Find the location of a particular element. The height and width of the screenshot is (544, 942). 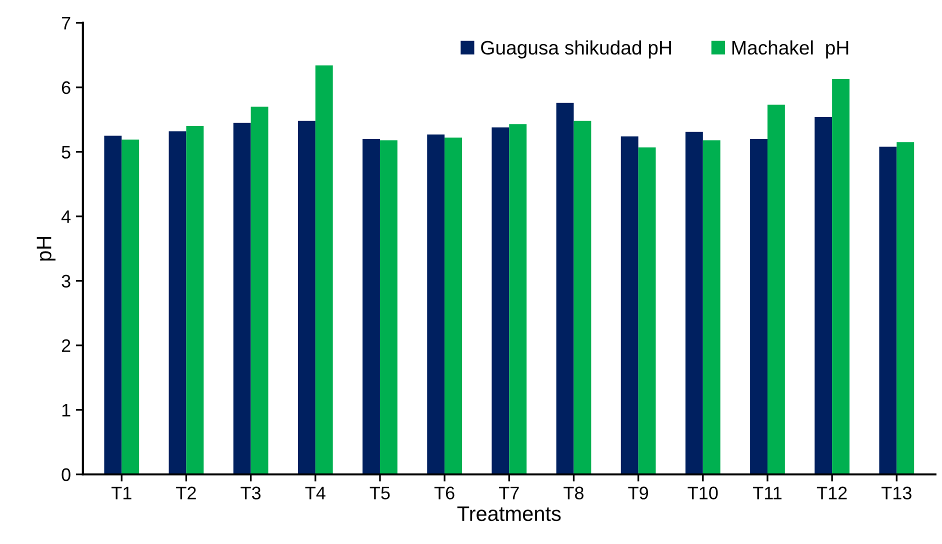

y-tick-label: 0 is located at coordinates (66, 475).